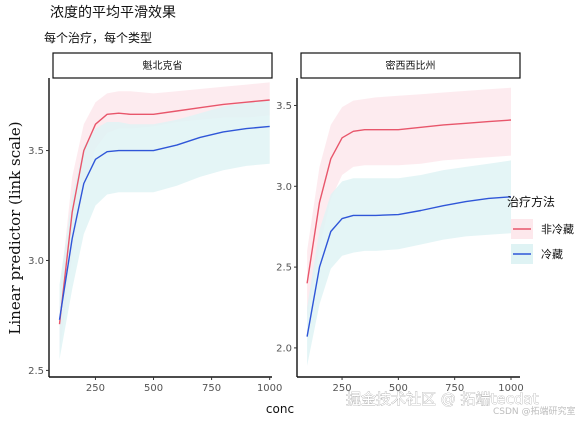  What do you see at coordinates (113, 12) in the screenshot?
I see `chart-title: 浓度的平均平滑效果` at bounding box center [113, 12].